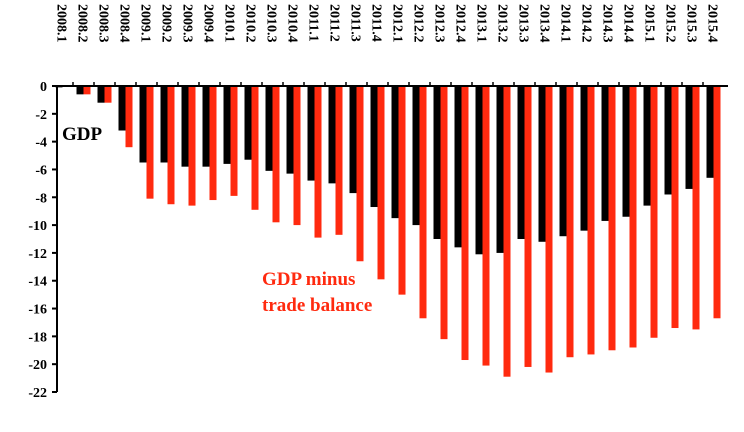 This screenshot has width=744, height=432. Describe the element at coordinates (523, 23) in the screenshot. I see `x-tick-label: 2013.3` at that location.